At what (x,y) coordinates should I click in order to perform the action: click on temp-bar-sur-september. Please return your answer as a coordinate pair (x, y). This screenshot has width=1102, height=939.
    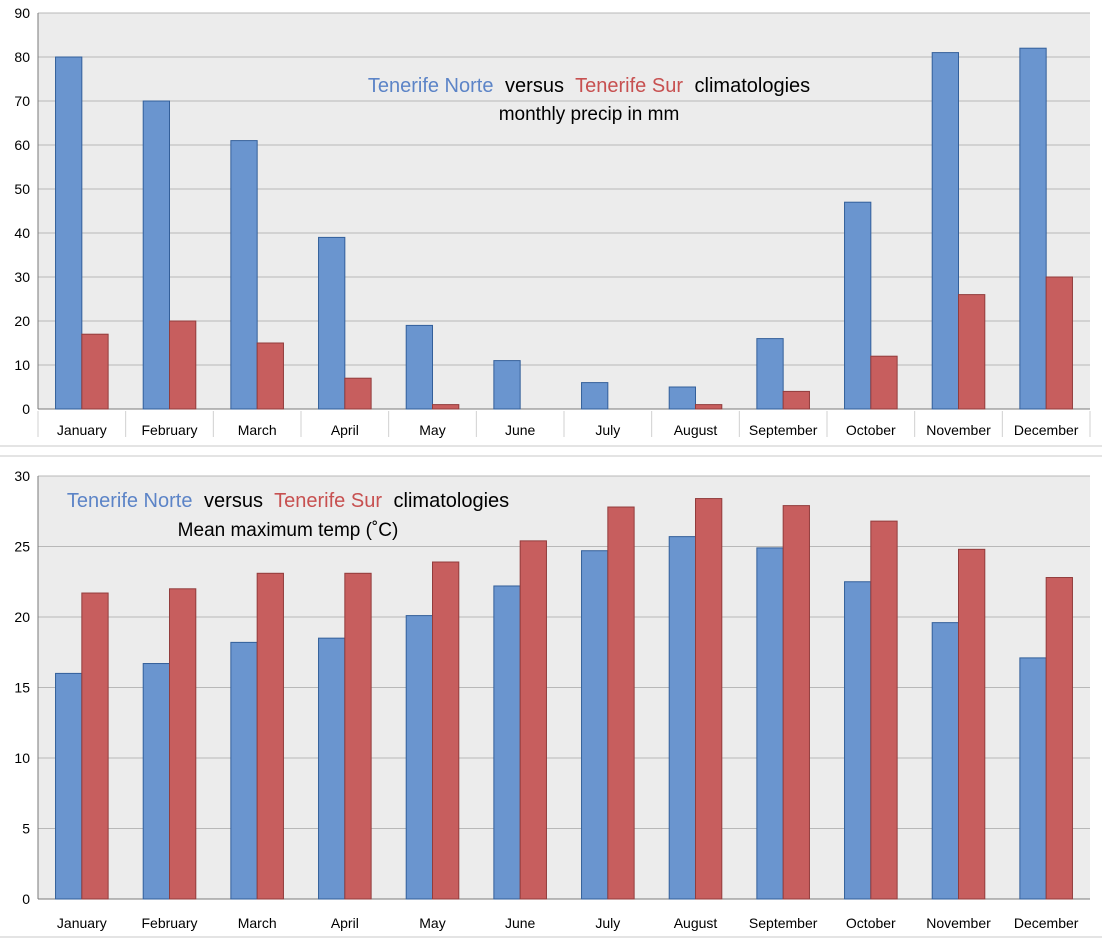
    Looking at the image, I should click on (796, 702).